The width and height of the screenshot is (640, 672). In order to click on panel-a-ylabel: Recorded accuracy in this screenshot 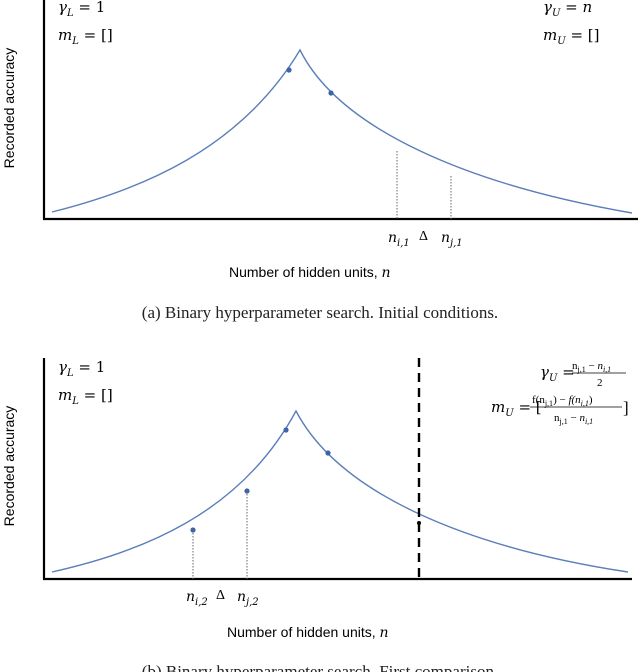, I will do `click(9, 108)`.